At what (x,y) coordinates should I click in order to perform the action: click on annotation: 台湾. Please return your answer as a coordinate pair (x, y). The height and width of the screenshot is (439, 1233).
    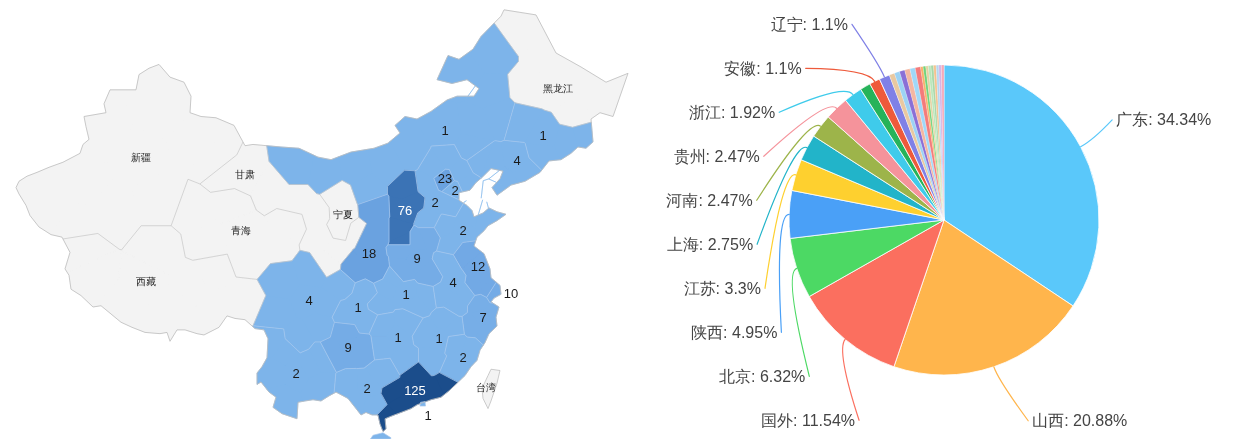
    Looking at the image, I should click on (486, 387).